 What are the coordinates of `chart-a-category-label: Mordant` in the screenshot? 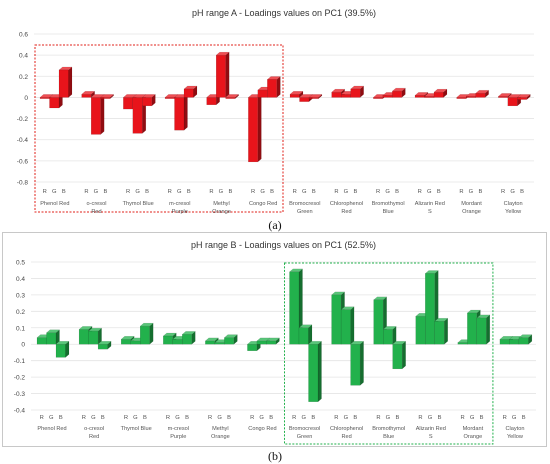 It's located at (471, 204).